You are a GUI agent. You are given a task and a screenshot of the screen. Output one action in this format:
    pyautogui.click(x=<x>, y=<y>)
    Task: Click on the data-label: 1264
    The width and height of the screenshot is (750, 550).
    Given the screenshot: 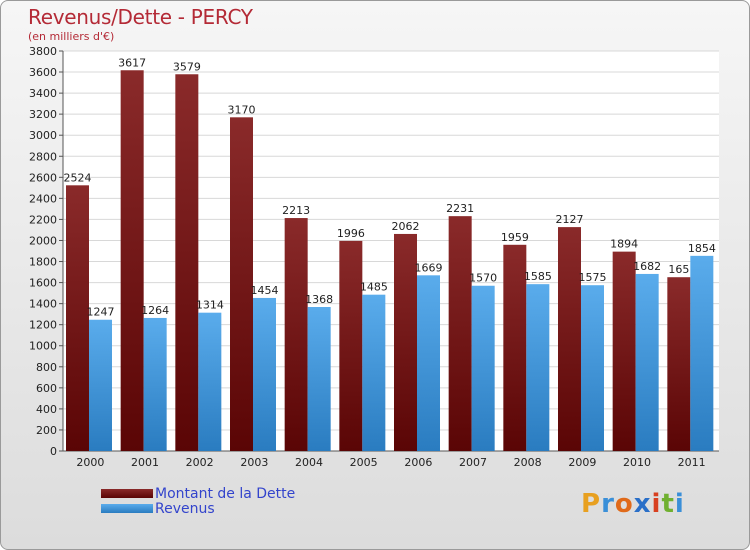 What is the action you would take?
    pyautogui.click(x=155, y=310)
    